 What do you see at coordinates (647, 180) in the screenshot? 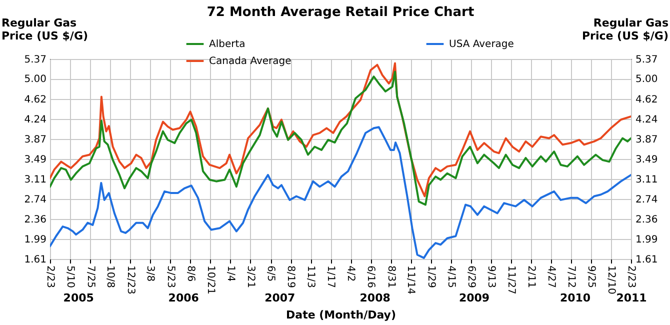
I see `y2-tick-label: 3.11` at bounding box center [647, 180].